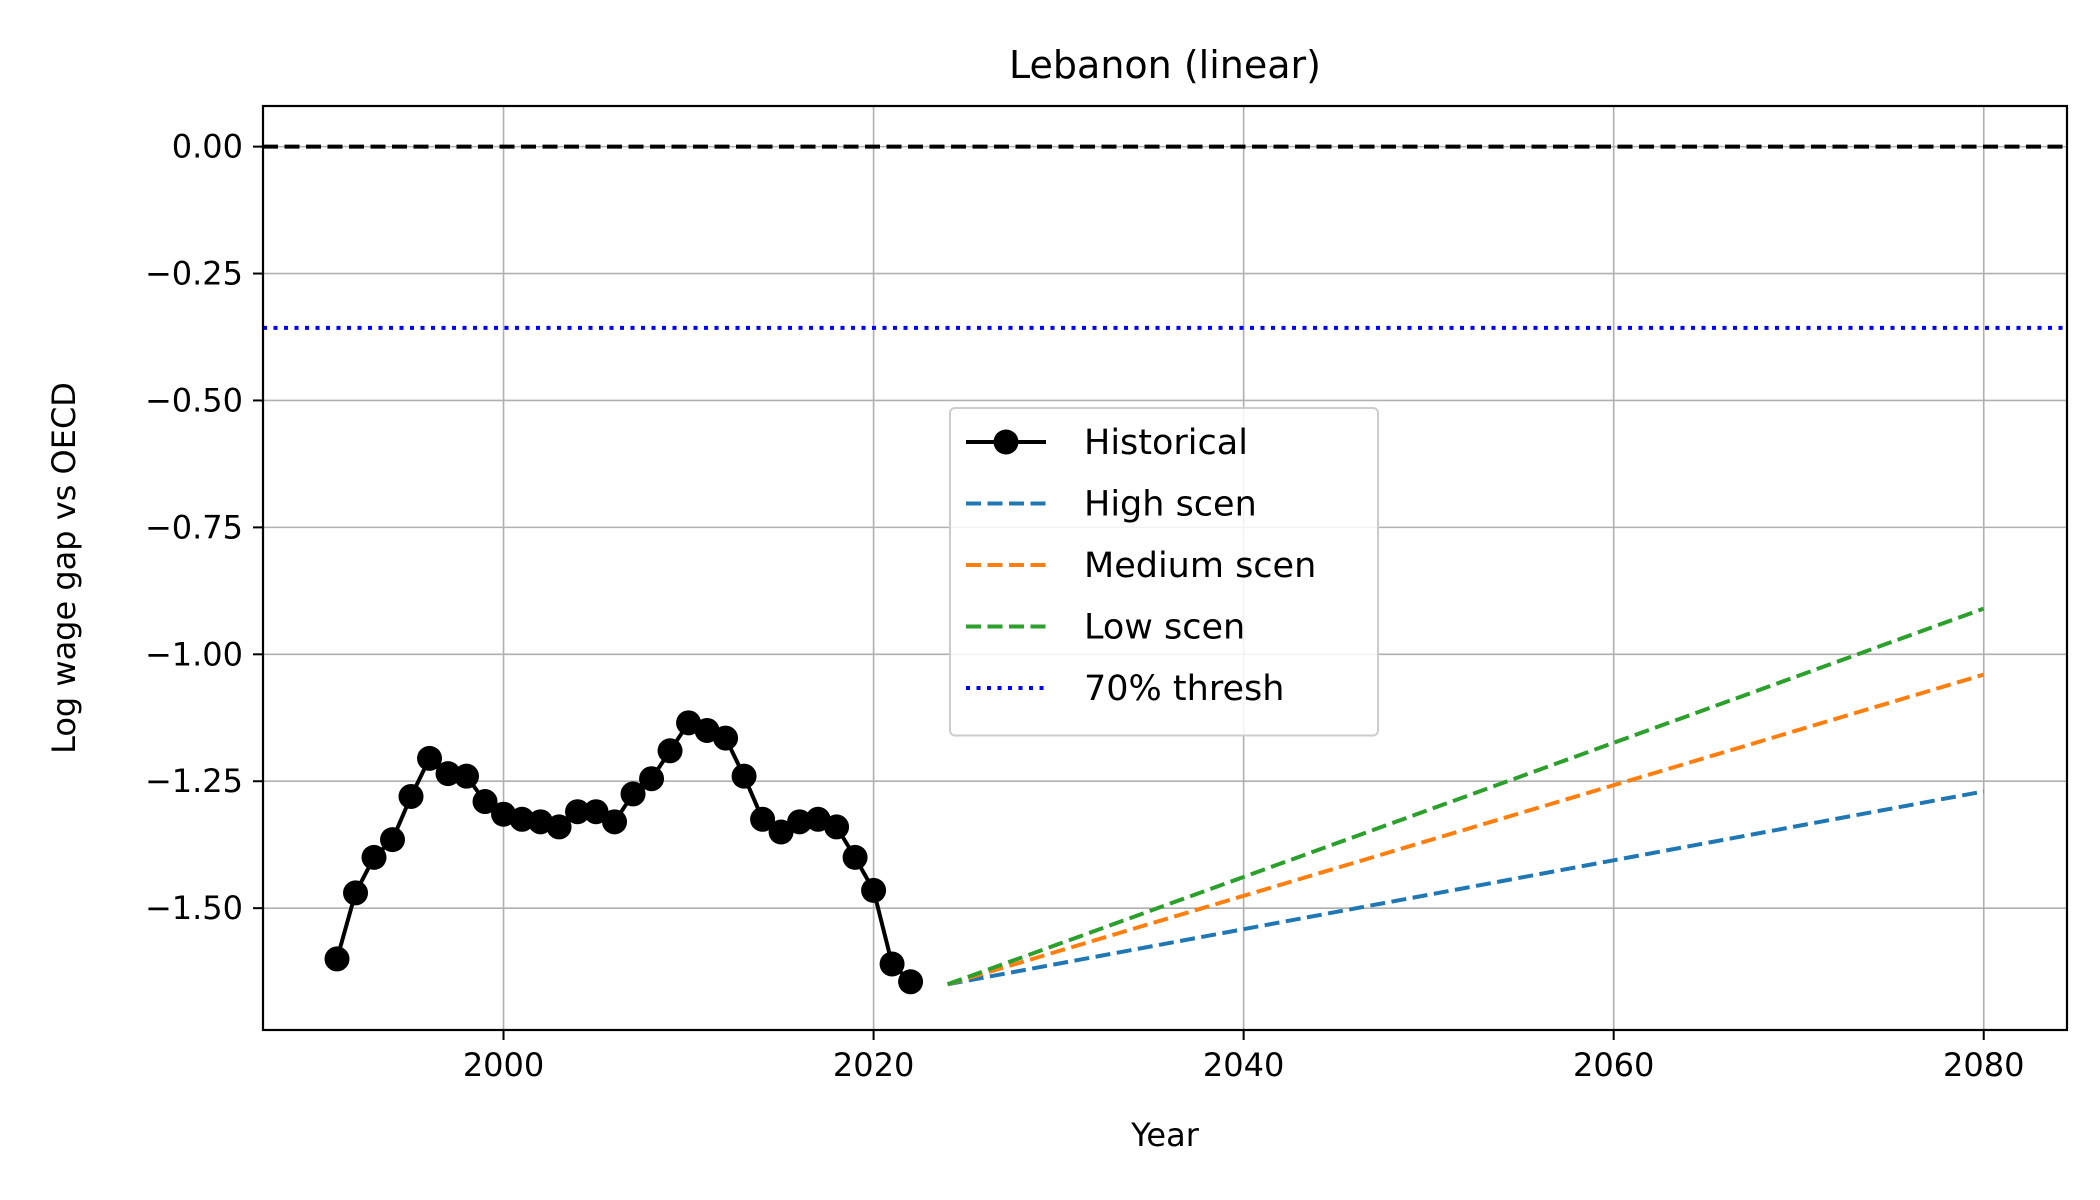 This screenshot has height=1200, width=2100. Describe the element at coordinates (503, 1065) in the screenshot. I see `x-tick-label: 2000` at that location.